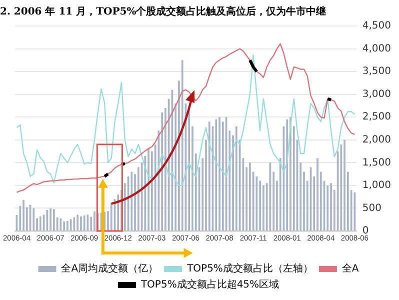 The image size is (399, 300). I want to click on chart-title: 2. 2006 年 11 月，TOP5%个股成交额占比触及高位后，仅为牛市中继, so click(163, 12).